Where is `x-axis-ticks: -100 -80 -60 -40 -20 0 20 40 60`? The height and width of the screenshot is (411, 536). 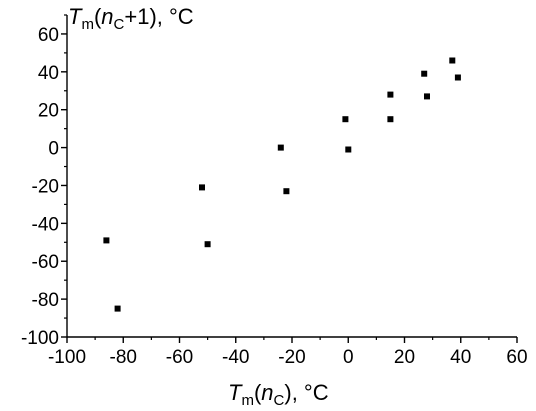 x-axis-ticks: -100 -80 -60 -40 -20 0 20 40 60 is located at coordinates (288, 352).